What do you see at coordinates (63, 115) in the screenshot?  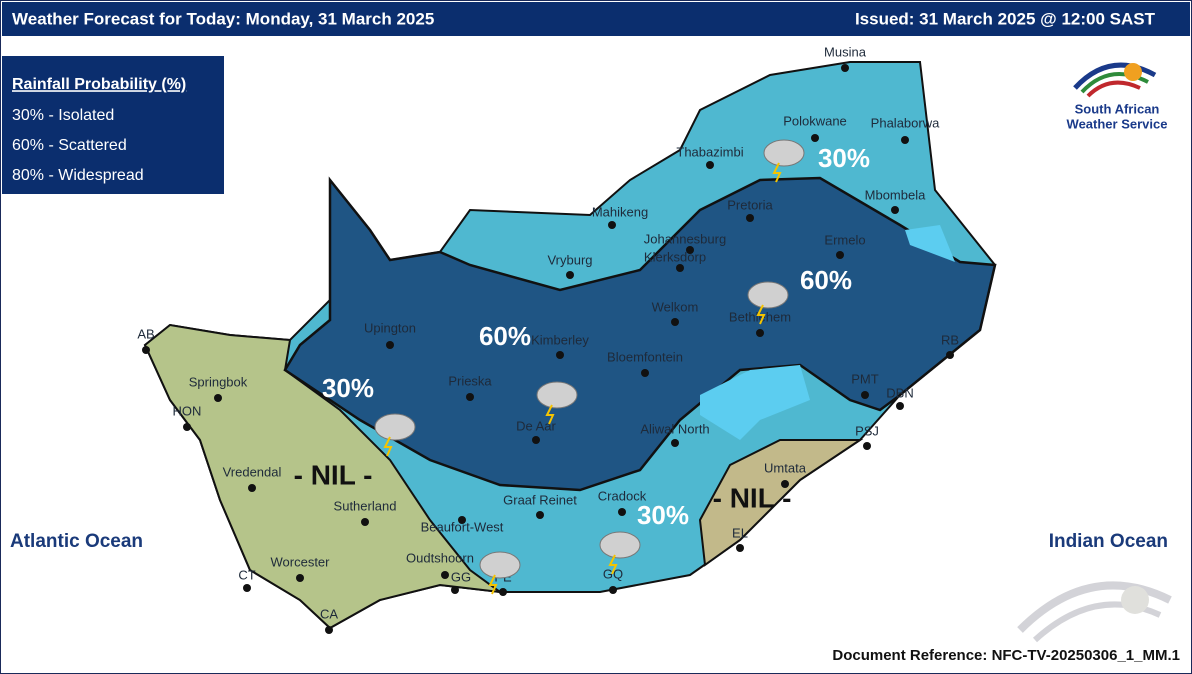 I see `legend-item: 30% - Isolated` at bounding box center [63, 115].